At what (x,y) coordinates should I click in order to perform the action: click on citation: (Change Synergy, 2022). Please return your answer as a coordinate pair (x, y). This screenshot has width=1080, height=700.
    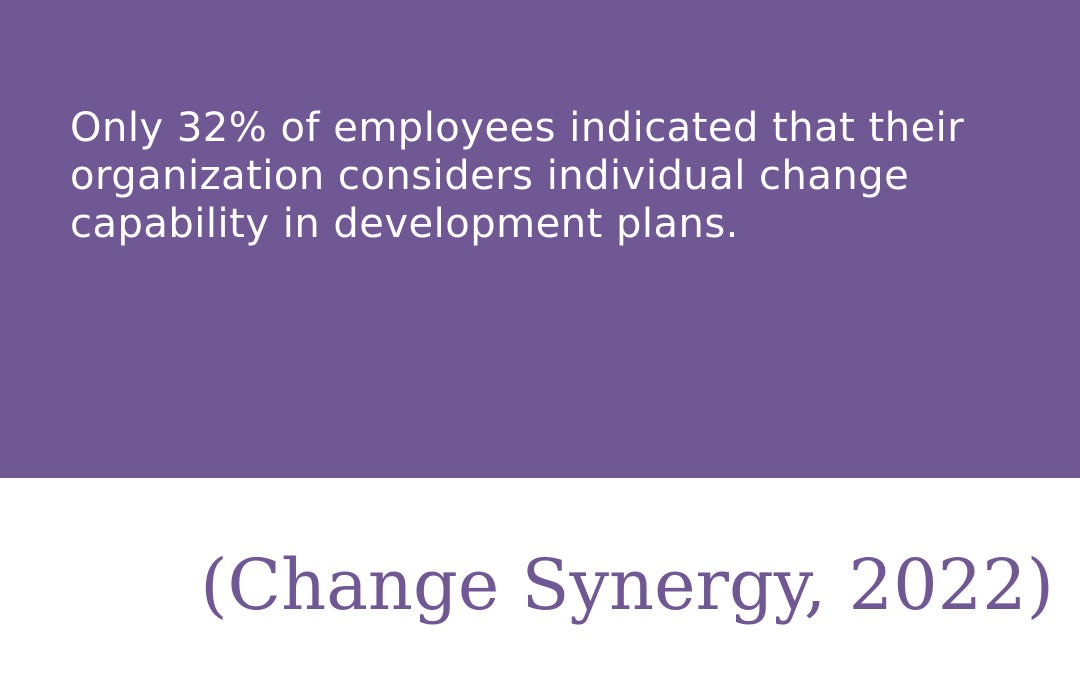
    Looking at the image, I should click on (627, 585).